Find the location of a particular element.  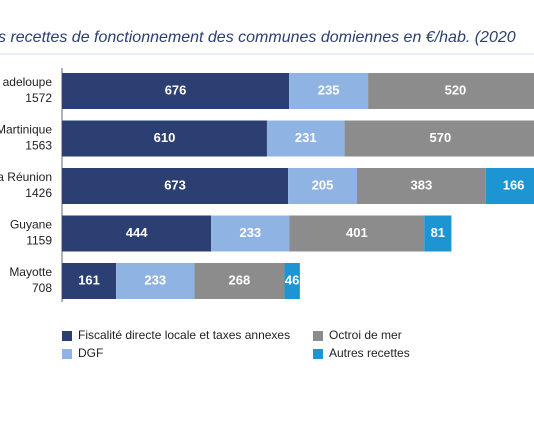

value-label: 81 is located at coordinates (438, 232).